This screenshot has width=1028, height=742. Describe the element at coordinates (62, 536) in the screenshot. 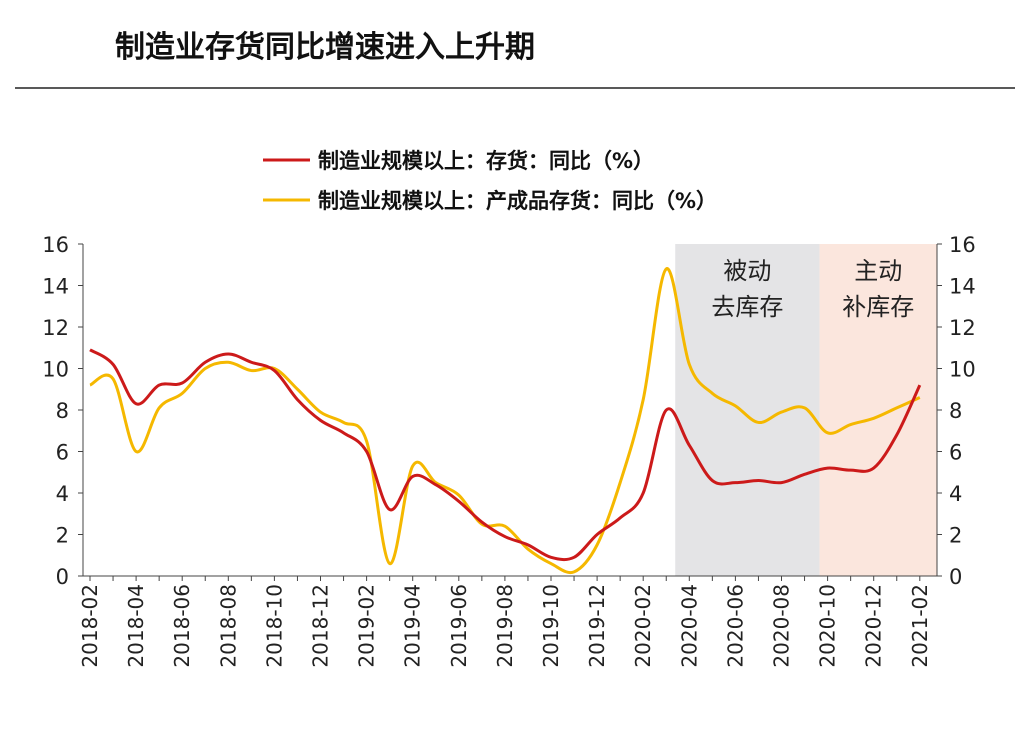

I see `y-tick-label: 2` at that location.